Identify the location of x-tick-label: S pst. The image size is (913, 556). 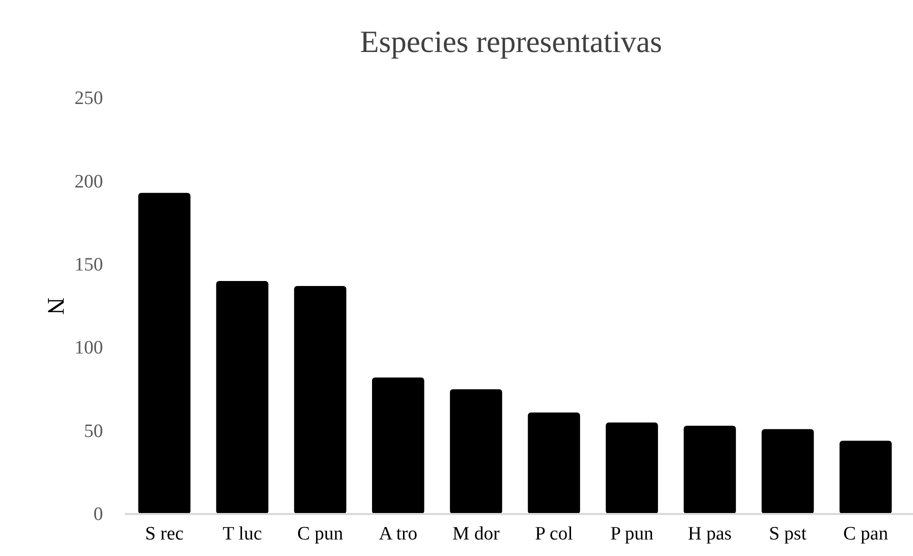
(788, 533).